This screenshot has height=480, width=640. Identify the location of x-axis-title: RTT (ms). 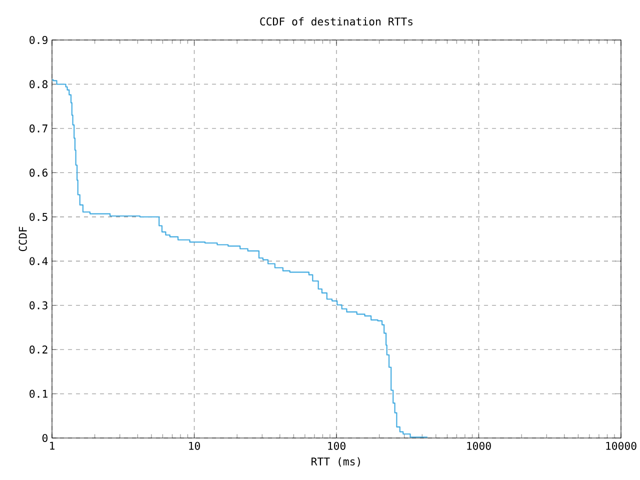
(336, 462).